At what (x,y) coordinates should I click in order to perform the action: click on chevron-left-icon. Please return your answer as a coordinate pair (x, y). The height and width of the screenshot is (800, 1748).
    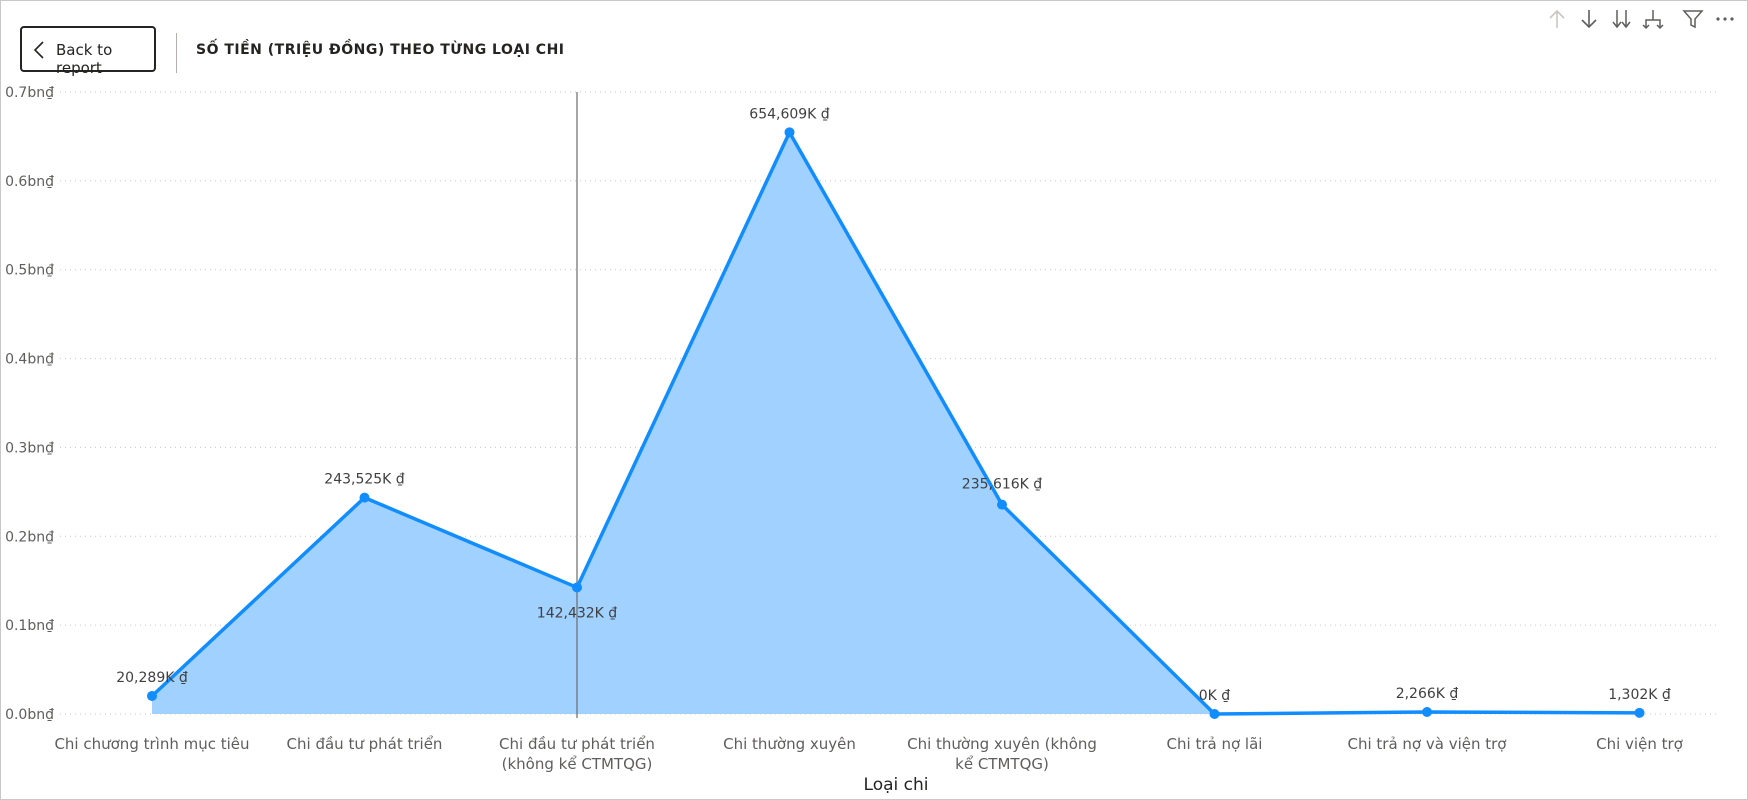
    Looking at the image, I should click on (38, 50).